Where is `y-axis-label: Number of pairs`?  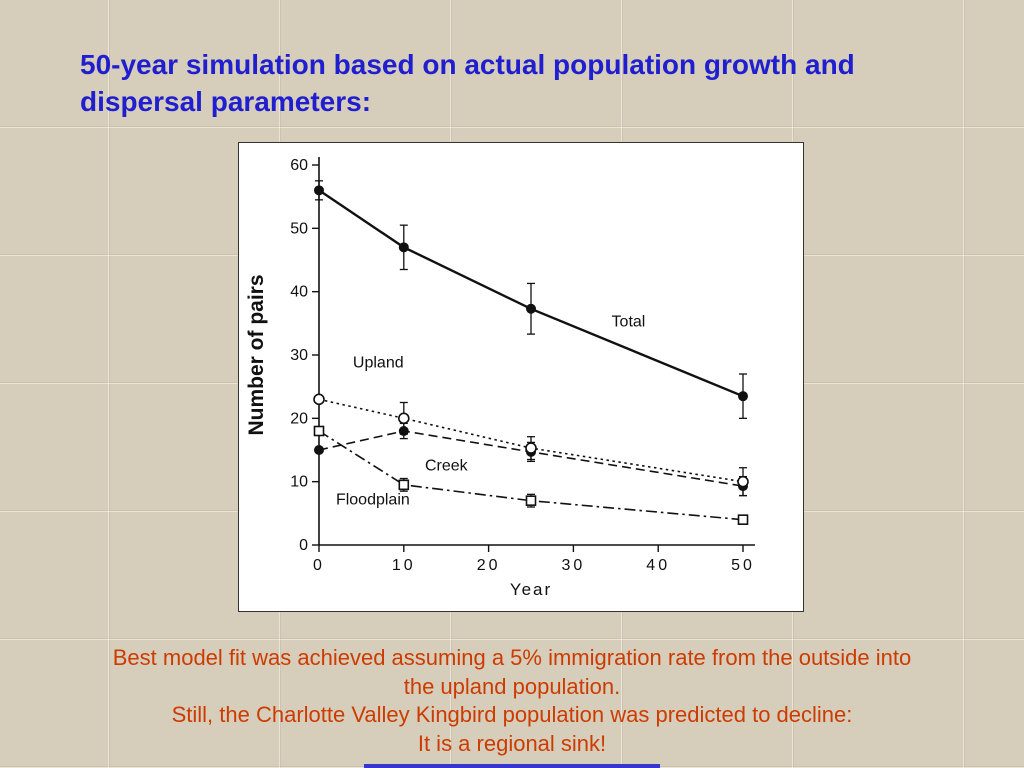 y-axis-label: Number of pairs is located at coordinates (256, 354).